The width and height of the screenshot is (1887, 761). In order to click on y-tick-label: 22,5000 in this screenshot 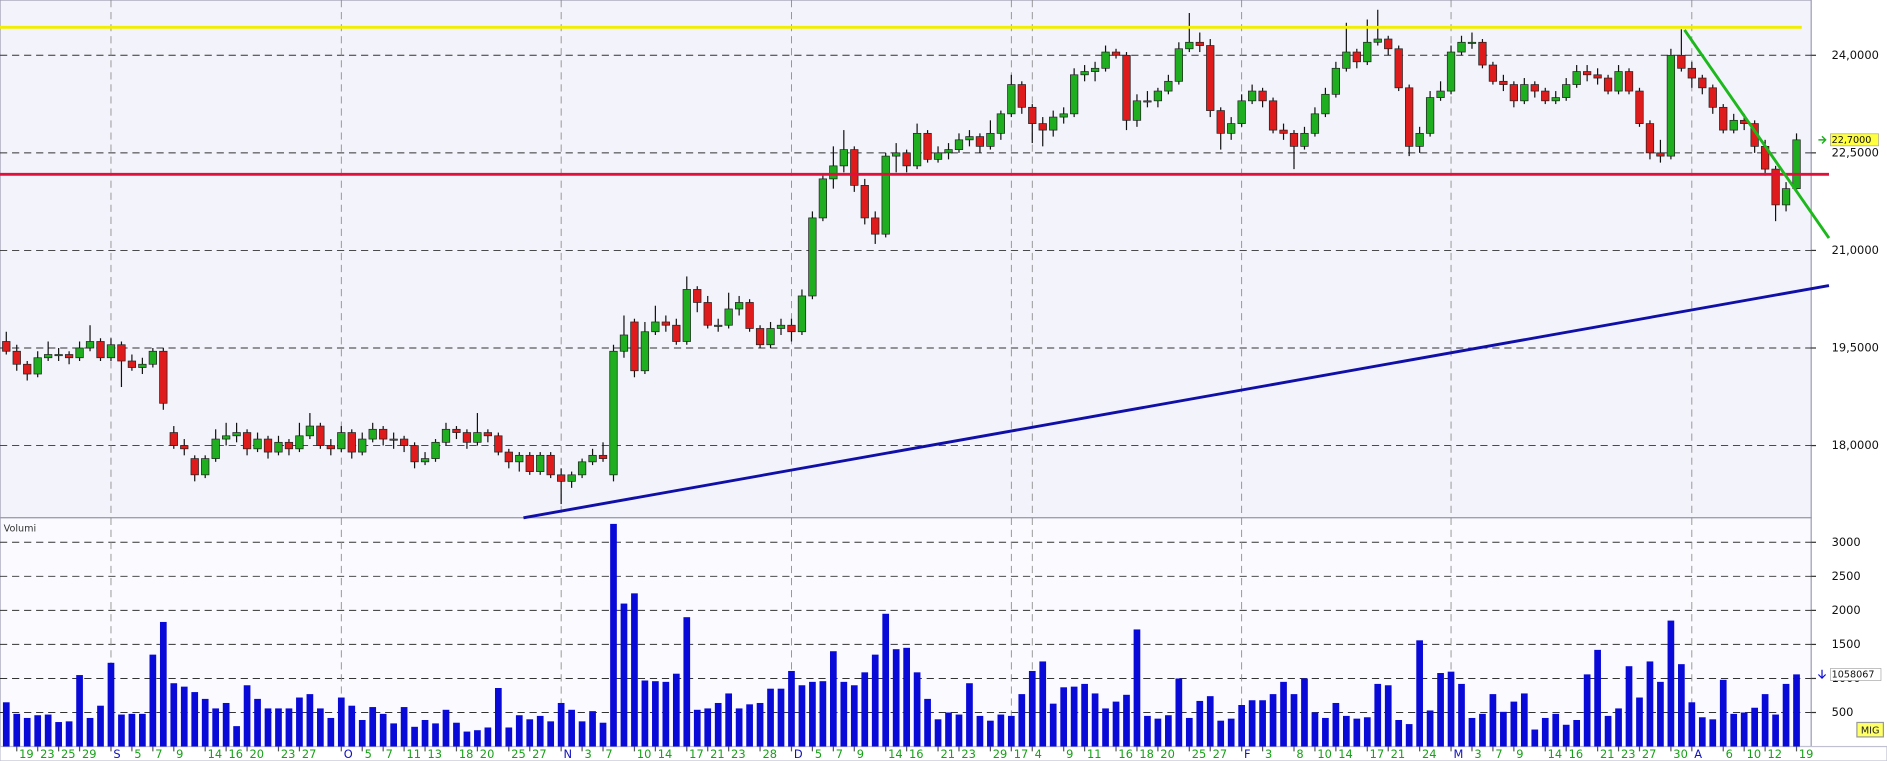, I will do `click(1855, 152)`.